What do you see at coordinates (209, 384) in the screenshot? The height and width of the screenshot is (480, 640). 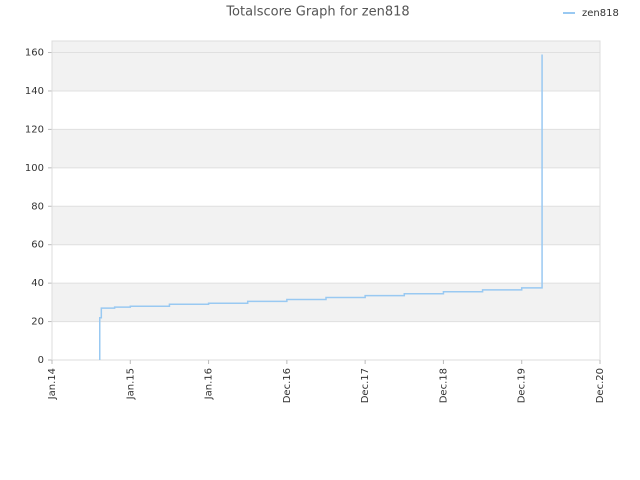 I see `x-tick-label: Jan.16` at bounding box center [209, 384].